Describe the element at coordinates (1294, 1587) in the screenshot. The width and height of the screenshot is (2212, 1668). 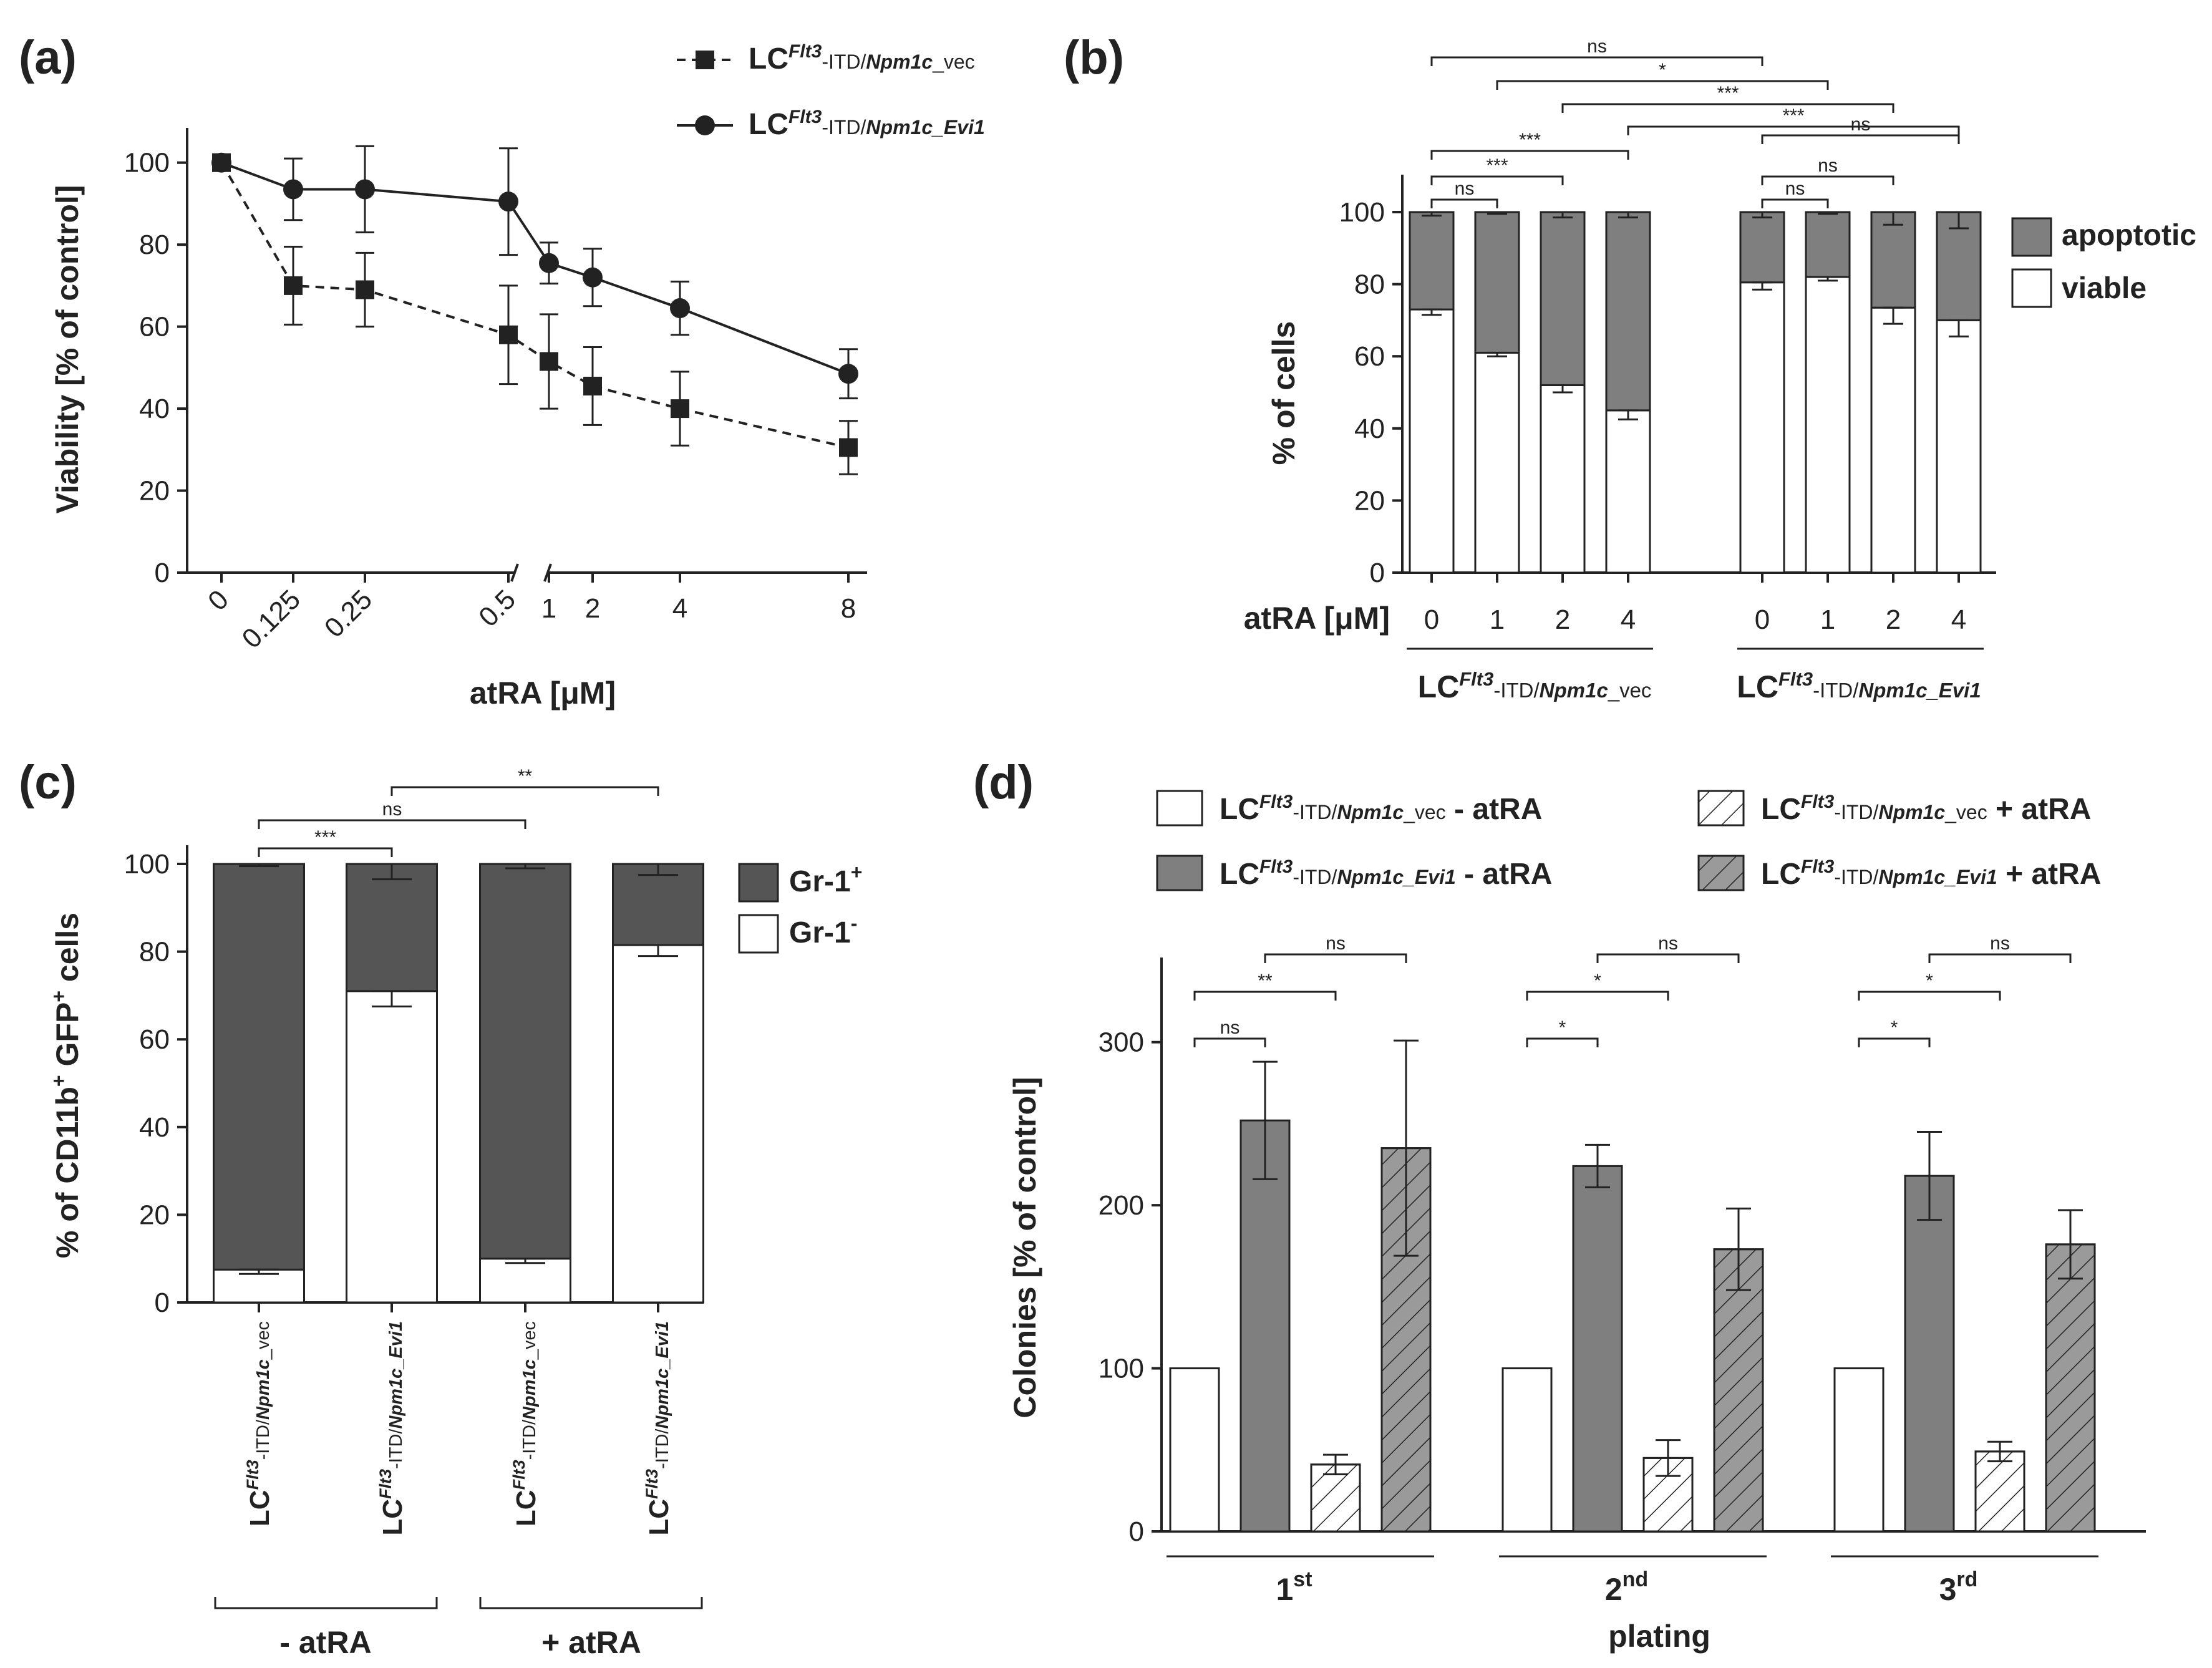
I see `d-category-label: 1st` at that location.